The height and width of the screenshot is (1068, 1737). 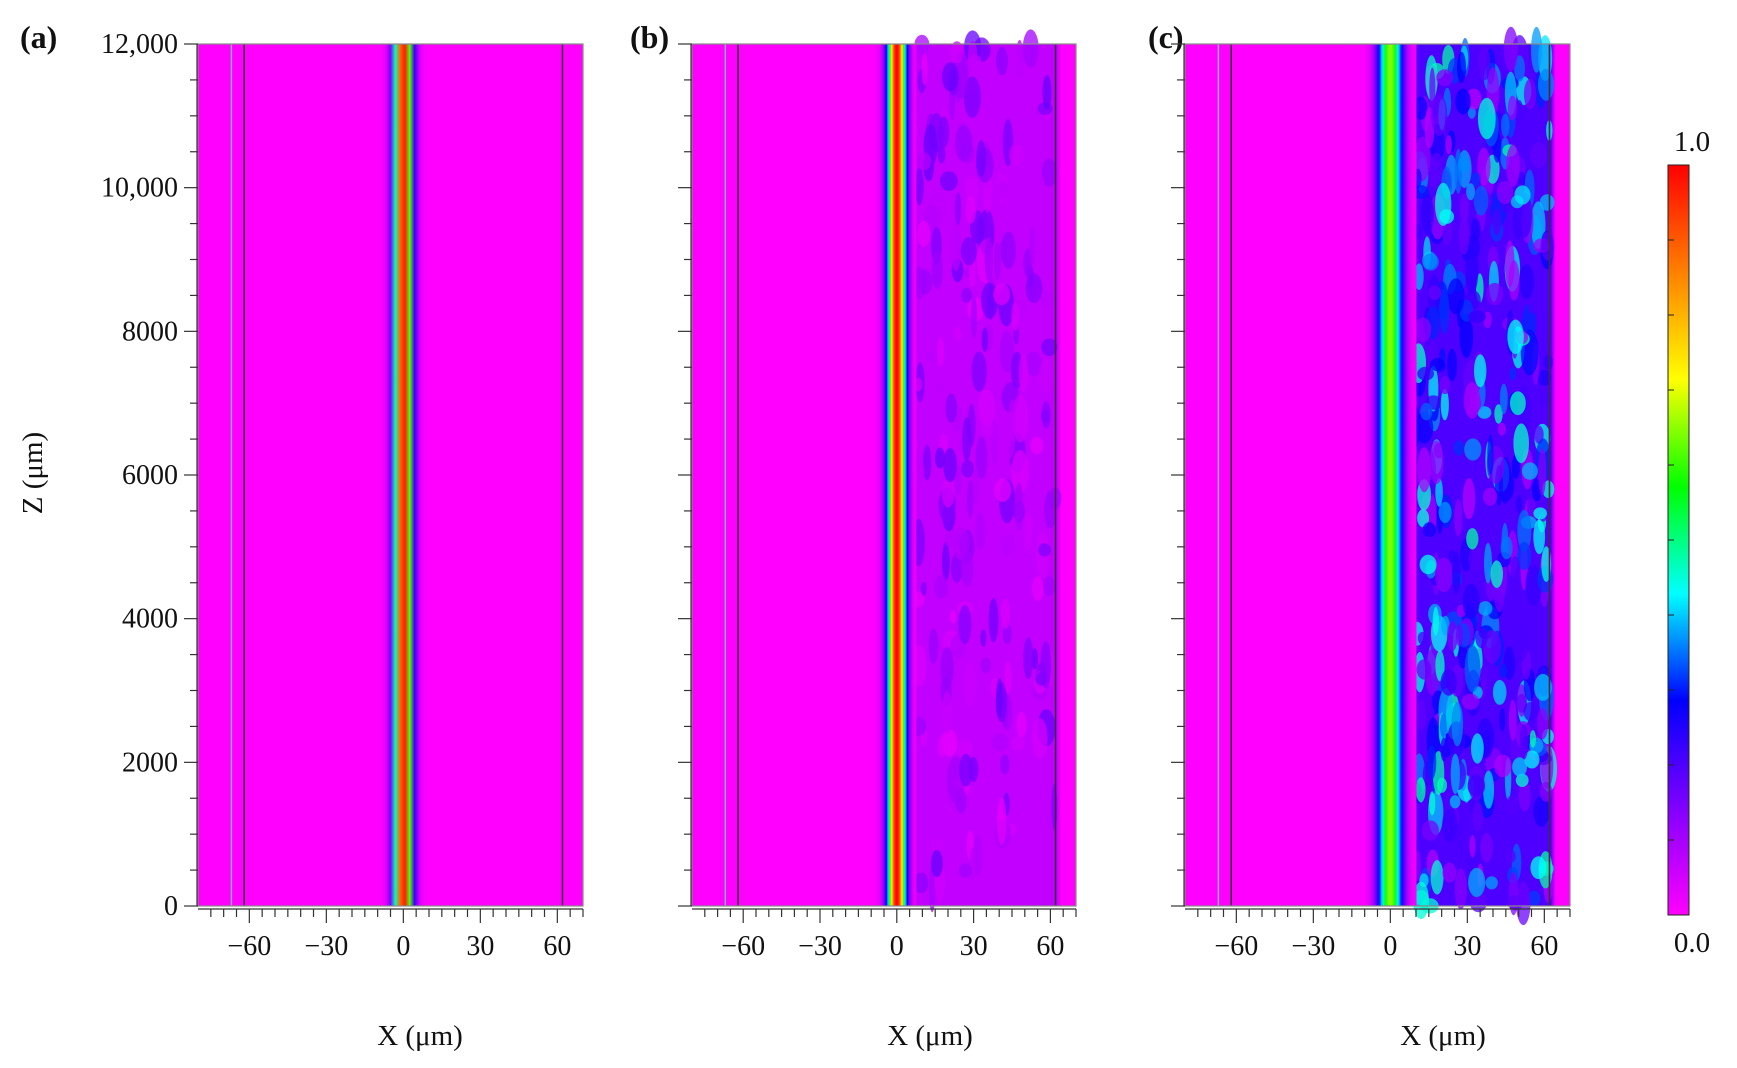 I want to click on x-tick-label: 0, so click(x=1390, y=946).